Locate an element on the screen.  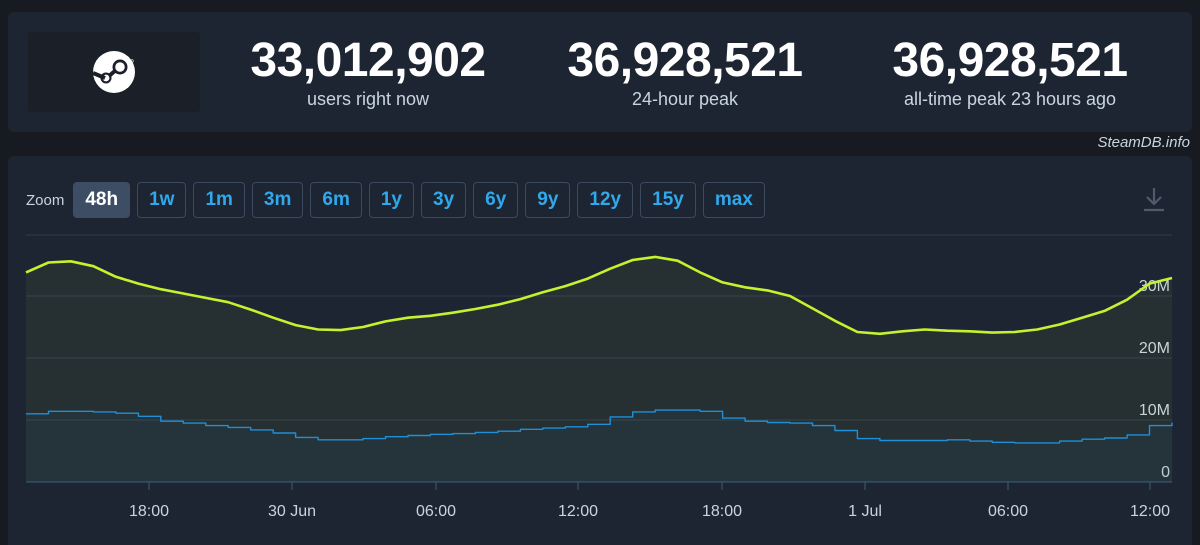
stat-all-time-peak: 36,928,521 all-time peak 23 hours ago is located at coordinates (1010, 74).